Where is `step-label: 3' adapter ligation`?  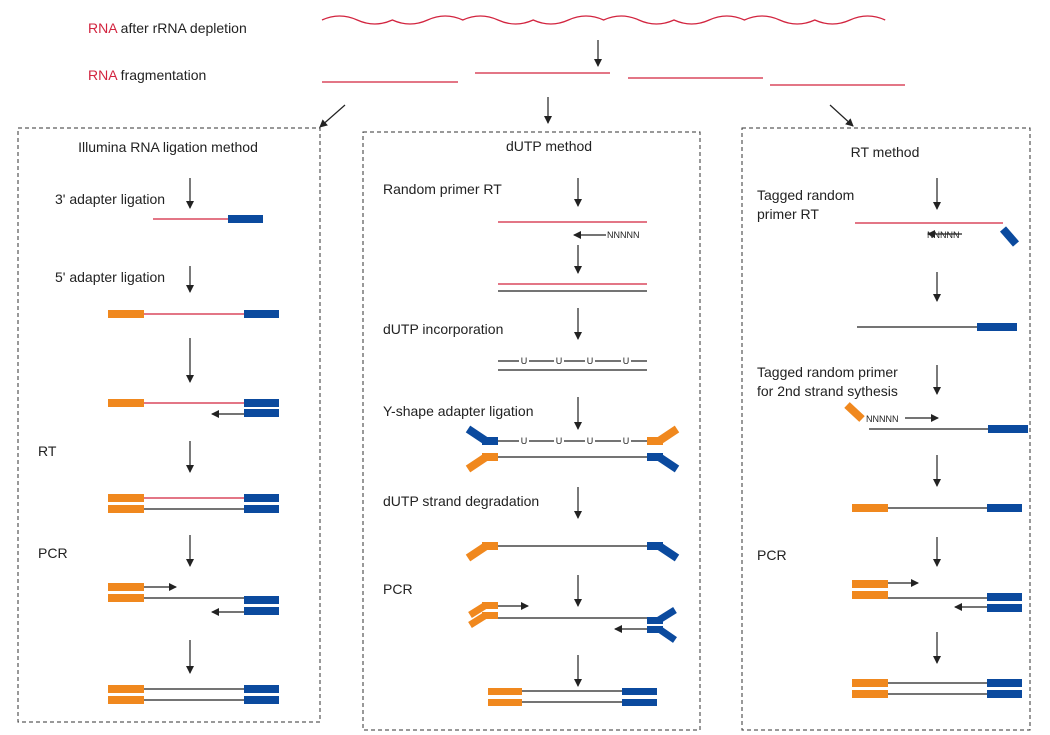 step-label: 3' adapter ligation is located at coordinates (110, 199).